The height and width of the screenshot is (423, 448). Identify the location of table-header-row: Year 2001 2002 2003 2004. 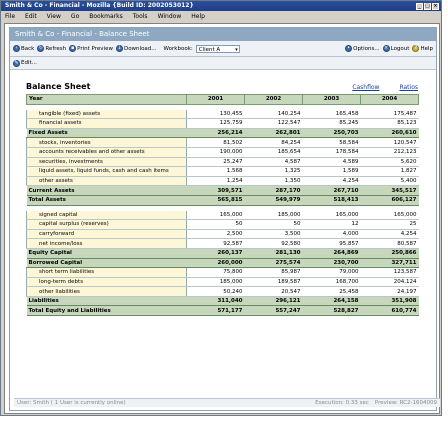
(222, 99).